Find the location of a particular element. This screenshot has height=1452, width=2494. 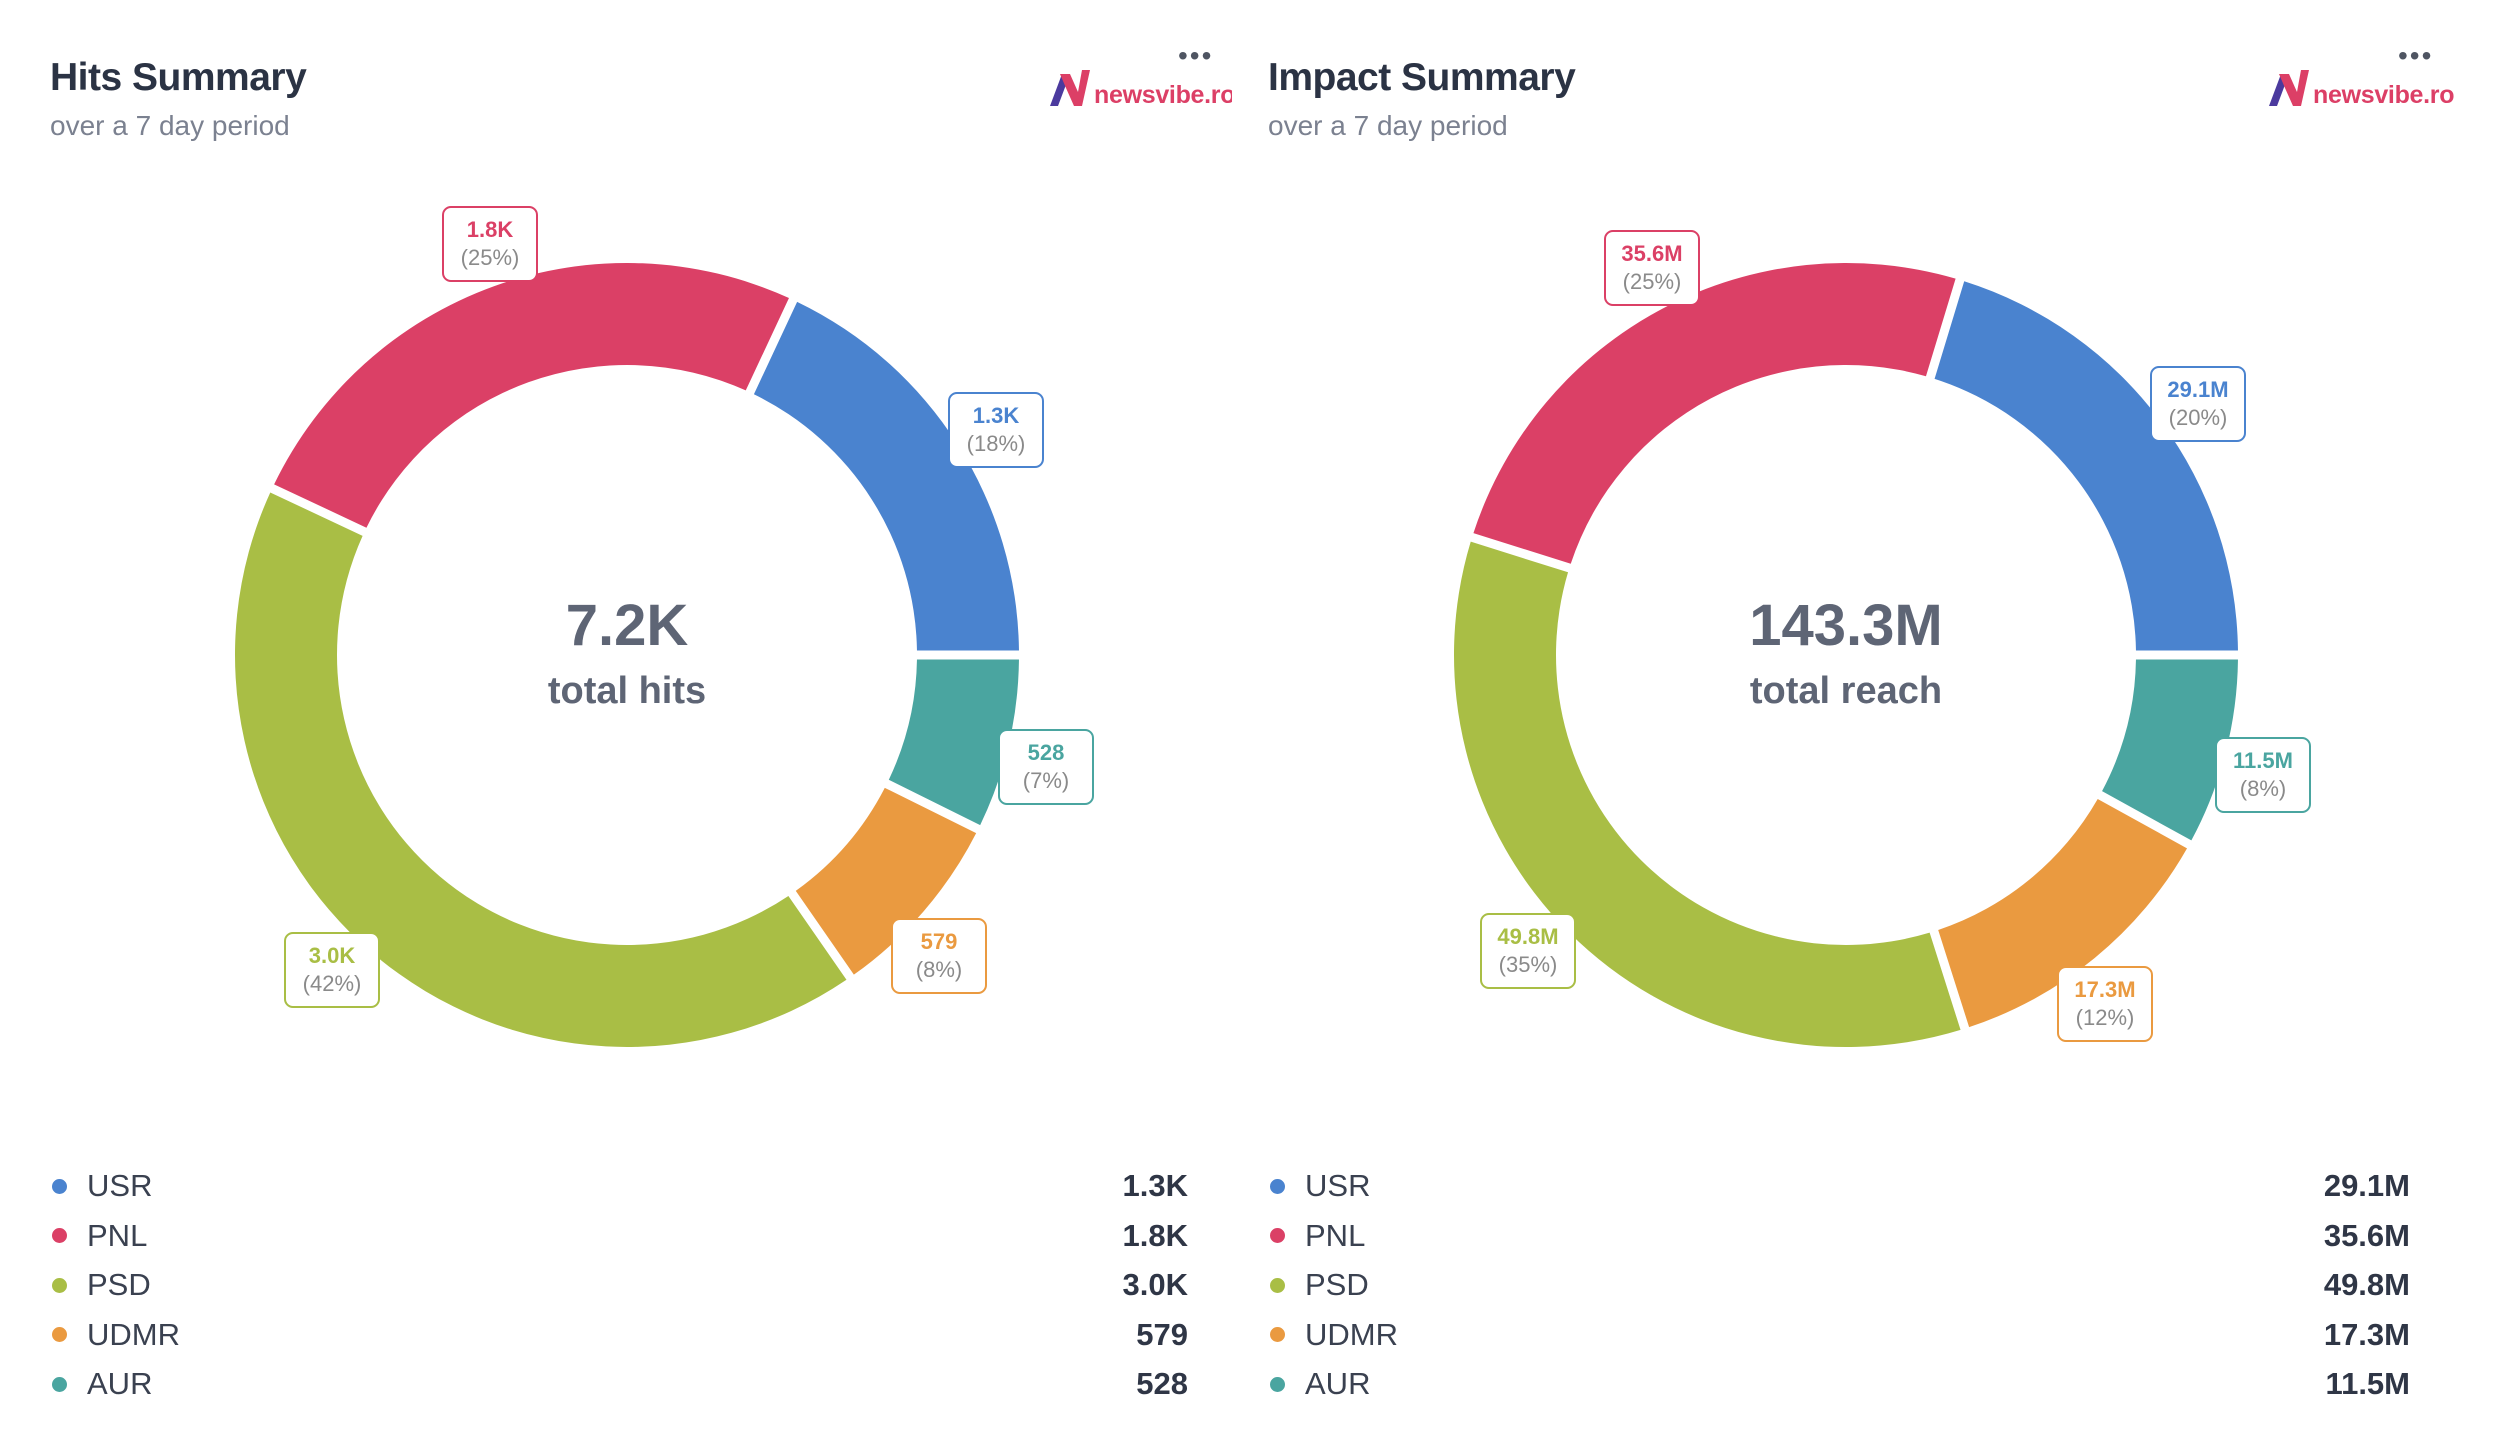

data-label-percent: (42%) is located at coordinates (332, 983).